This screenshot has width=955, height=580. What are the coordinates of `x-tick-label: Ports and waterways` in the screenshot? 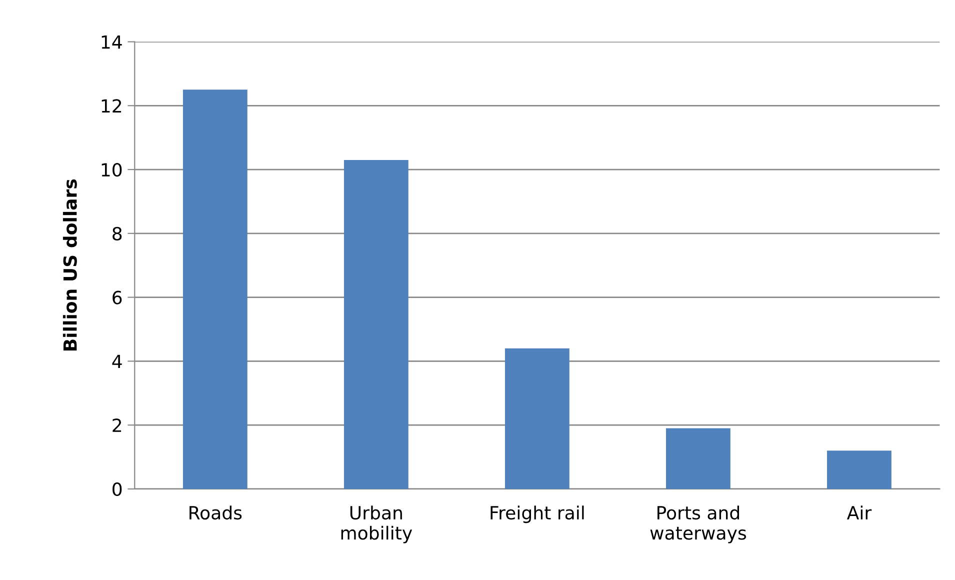 It's located at (698, 525).